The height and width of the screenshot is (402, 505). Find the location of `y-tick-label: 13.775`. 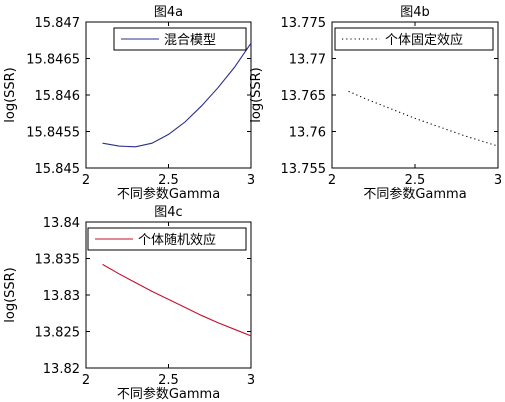

y-tick-label: 13.775 is located at coordinates (304, 23).